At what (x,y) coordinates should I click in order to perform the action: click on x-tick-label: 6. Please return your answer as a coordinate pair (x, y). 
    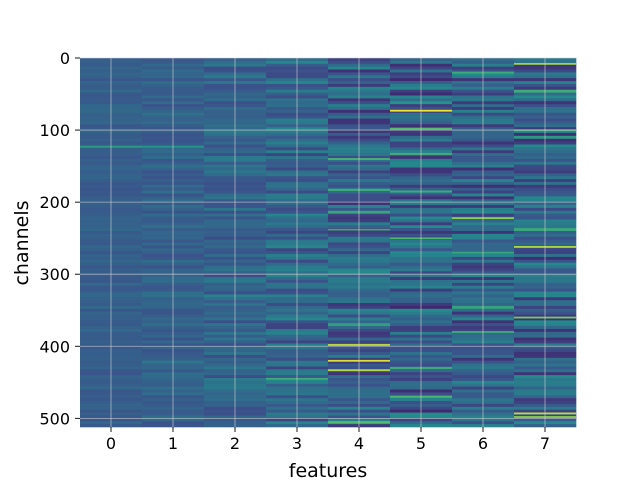
    Looking at the image, I should click on (483, 443).